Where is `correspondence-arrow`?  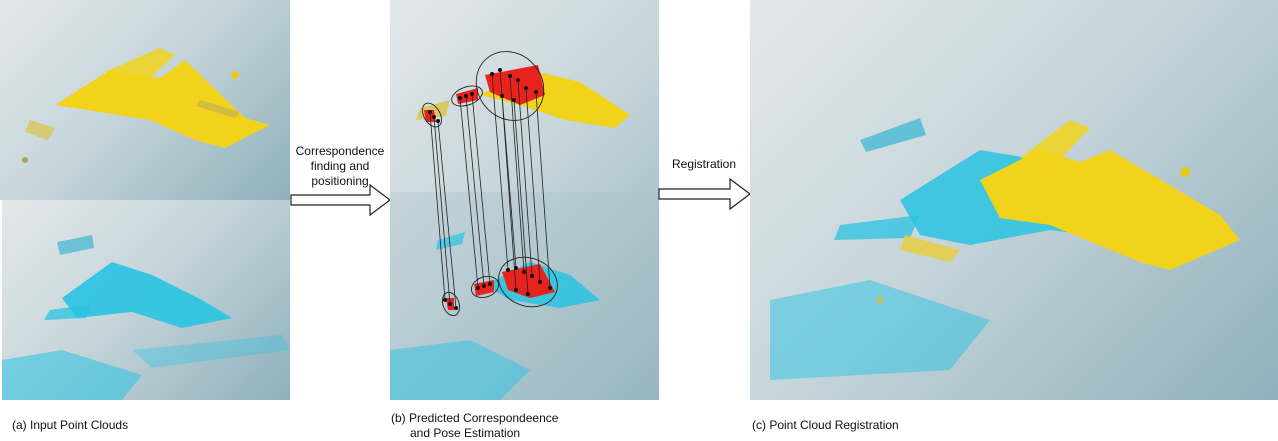 correspondence-arrow is located at coordinates (340, 200).